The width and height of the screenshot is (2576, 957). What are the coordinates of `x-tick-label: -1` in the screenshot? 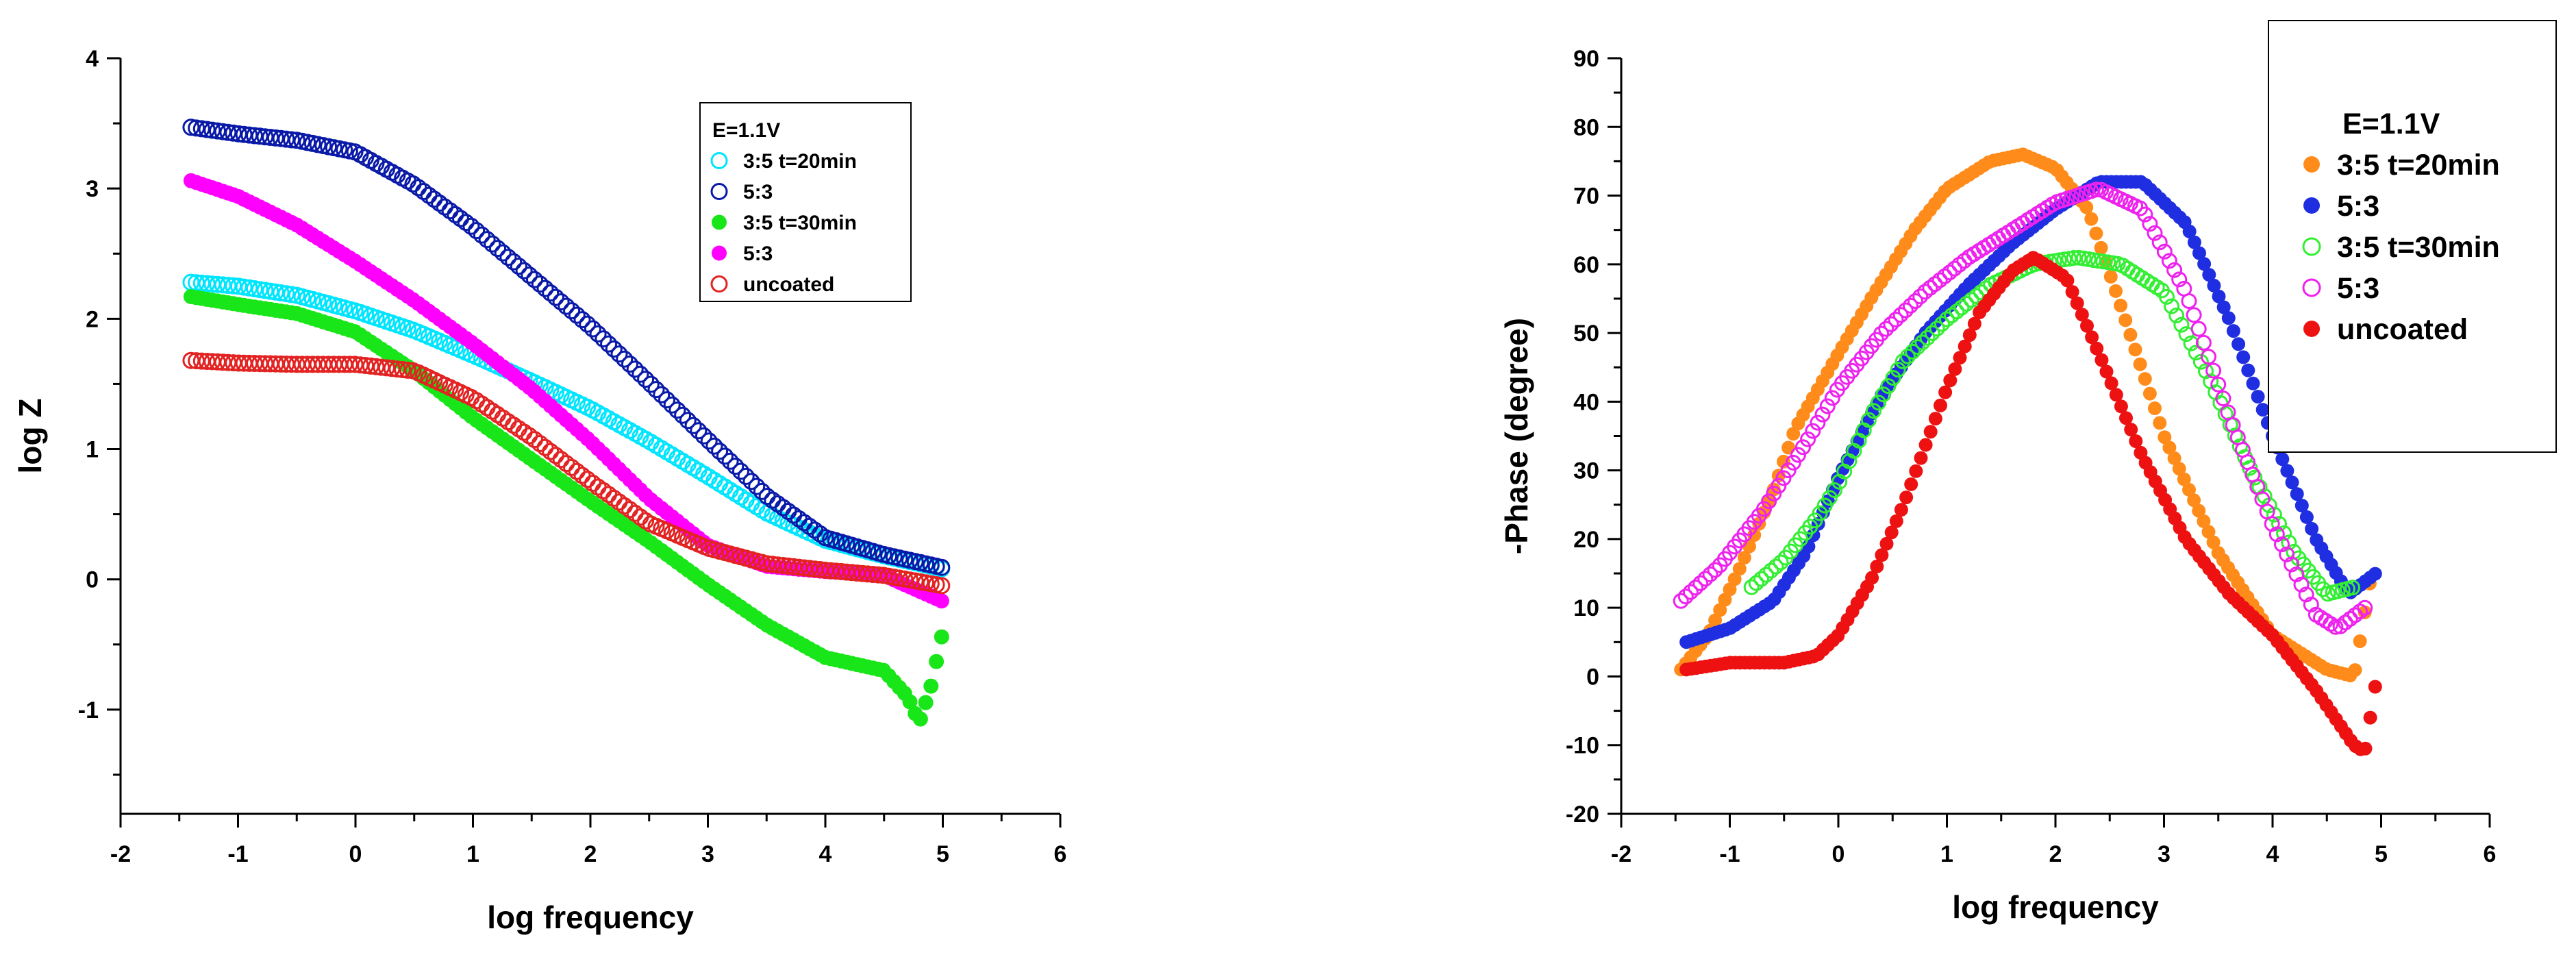 It's located at (1729, 854).